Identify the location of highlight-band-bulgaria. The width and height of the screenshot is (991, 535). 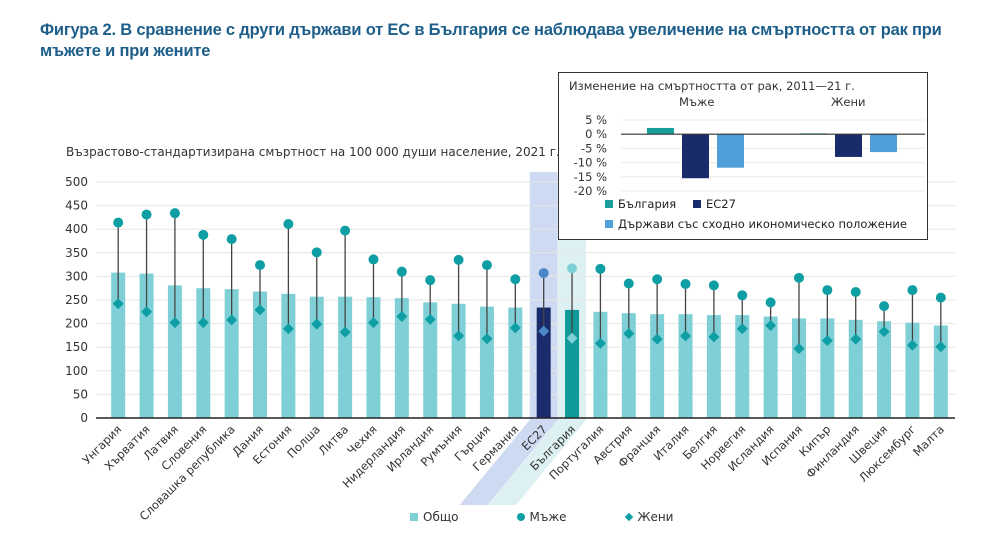
(537, 338).